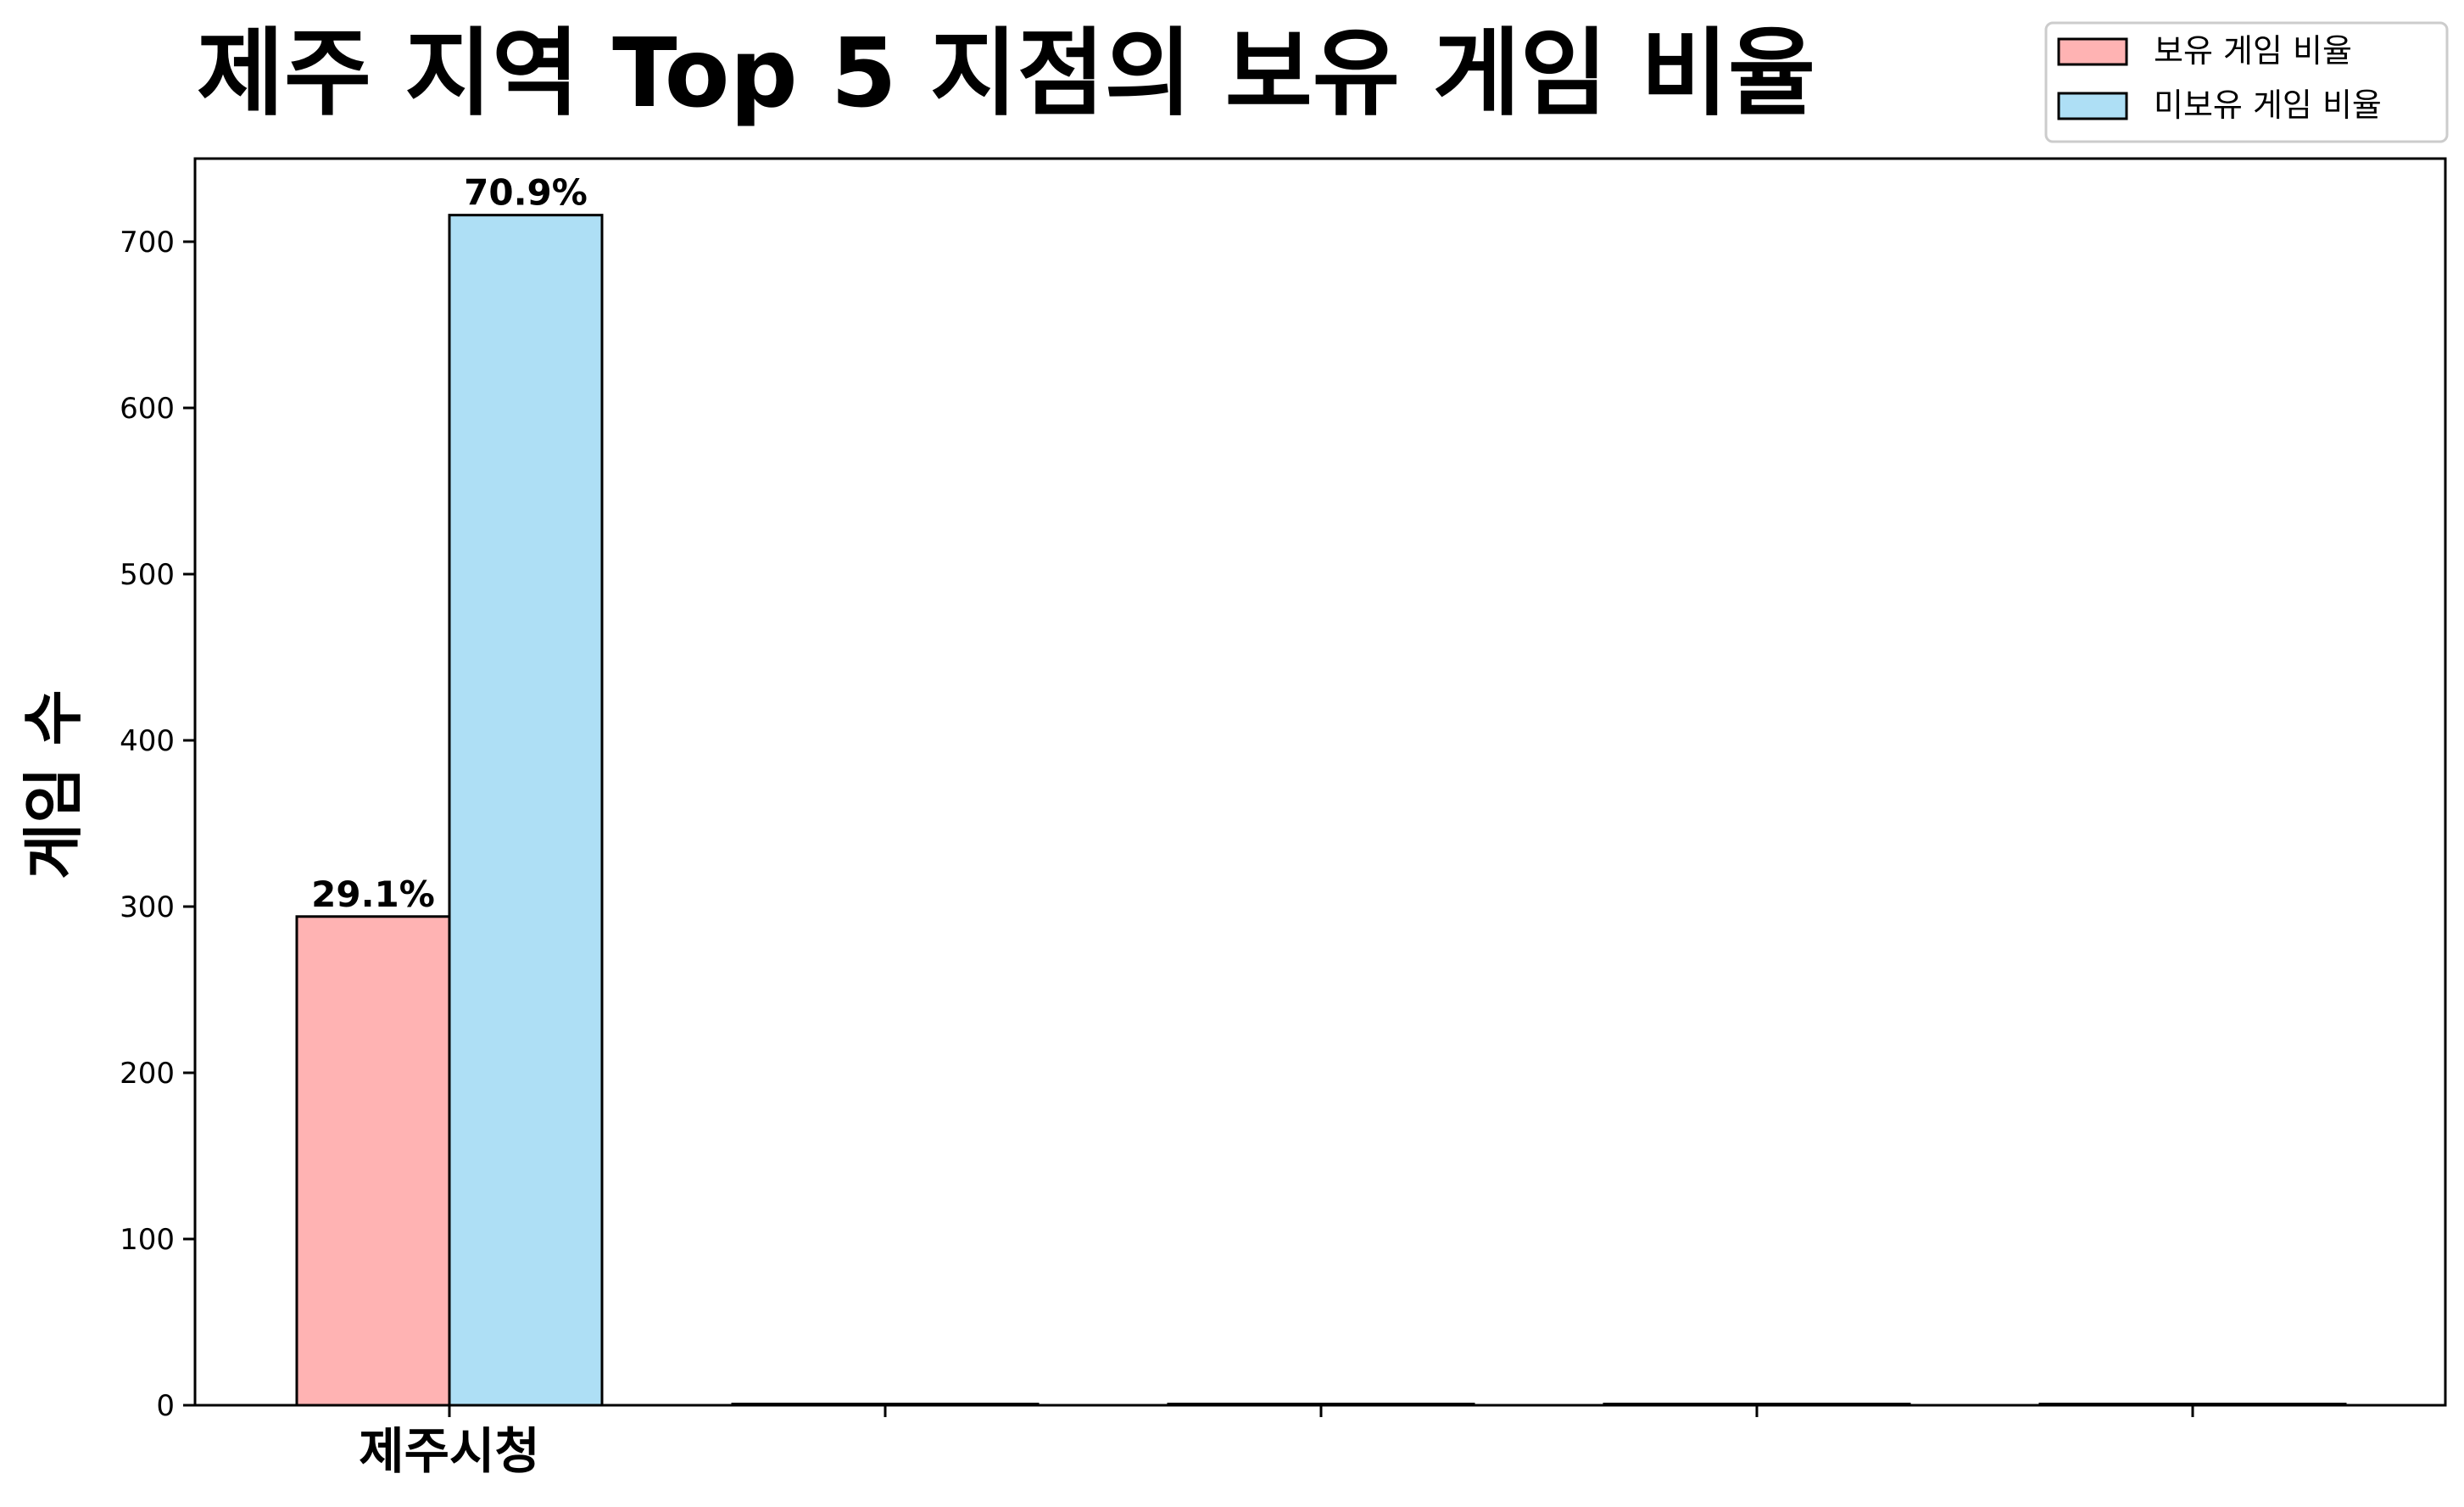 The width and height of the screenshot is (2464, 1507). I want to click on legend-frame, so click(2246, 82).